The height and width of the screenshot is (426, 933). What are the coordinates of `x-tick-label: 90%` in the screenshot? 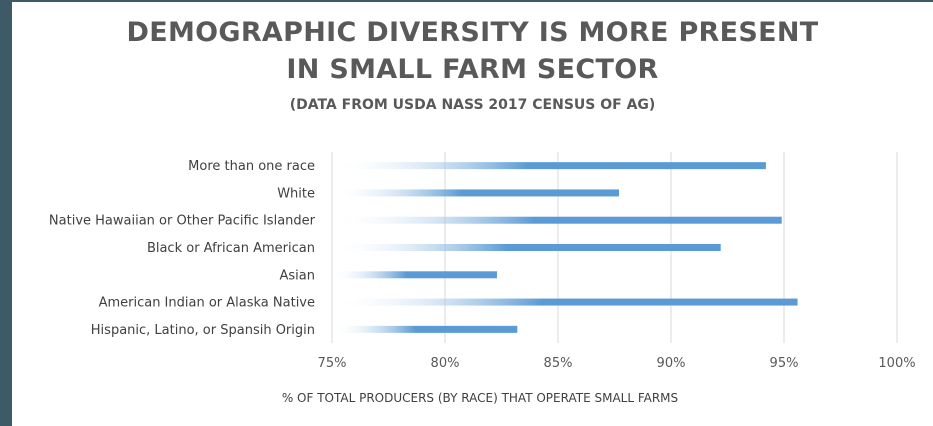 It's located at (671, 363).